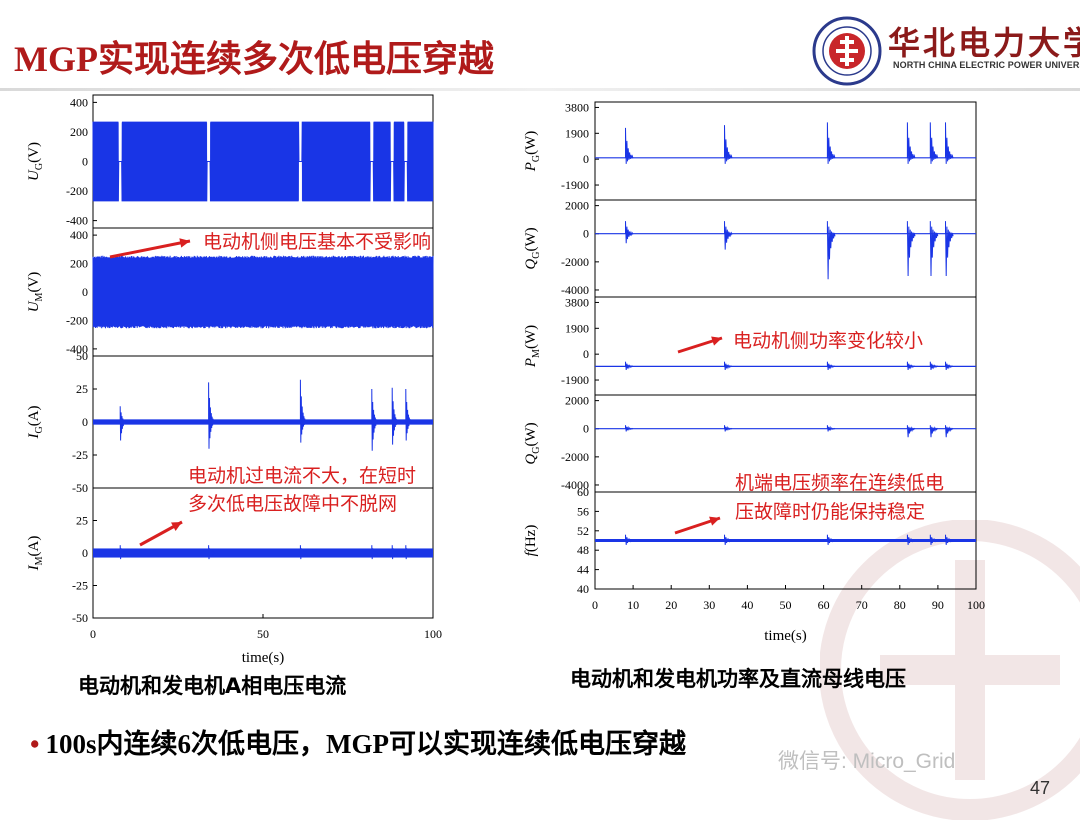  What do you see at coordinates (184, 243) in the screenshot?
I see `annotation-arrow-left-1-head` at bounding box center [184, 243].